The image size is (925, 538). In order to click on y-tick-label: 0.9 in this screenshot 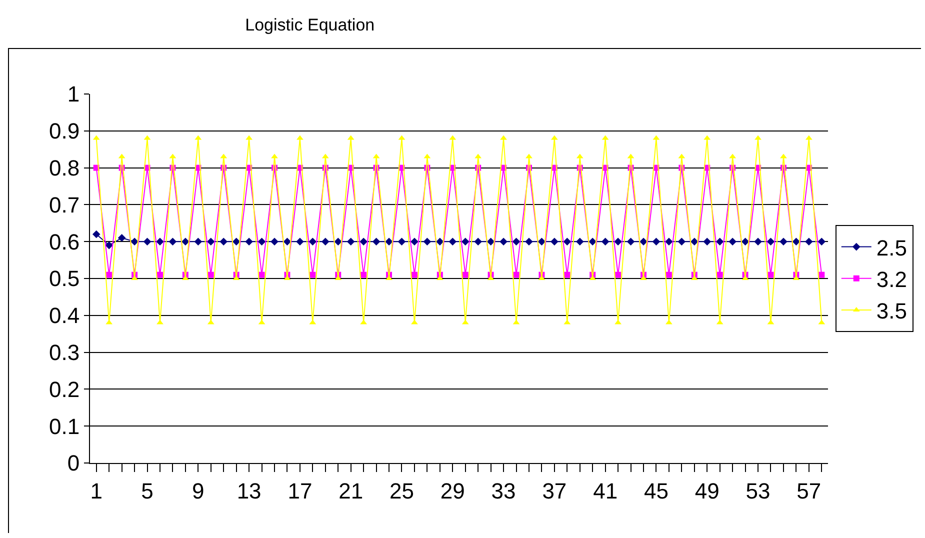, I will do `click(64, 131)`.